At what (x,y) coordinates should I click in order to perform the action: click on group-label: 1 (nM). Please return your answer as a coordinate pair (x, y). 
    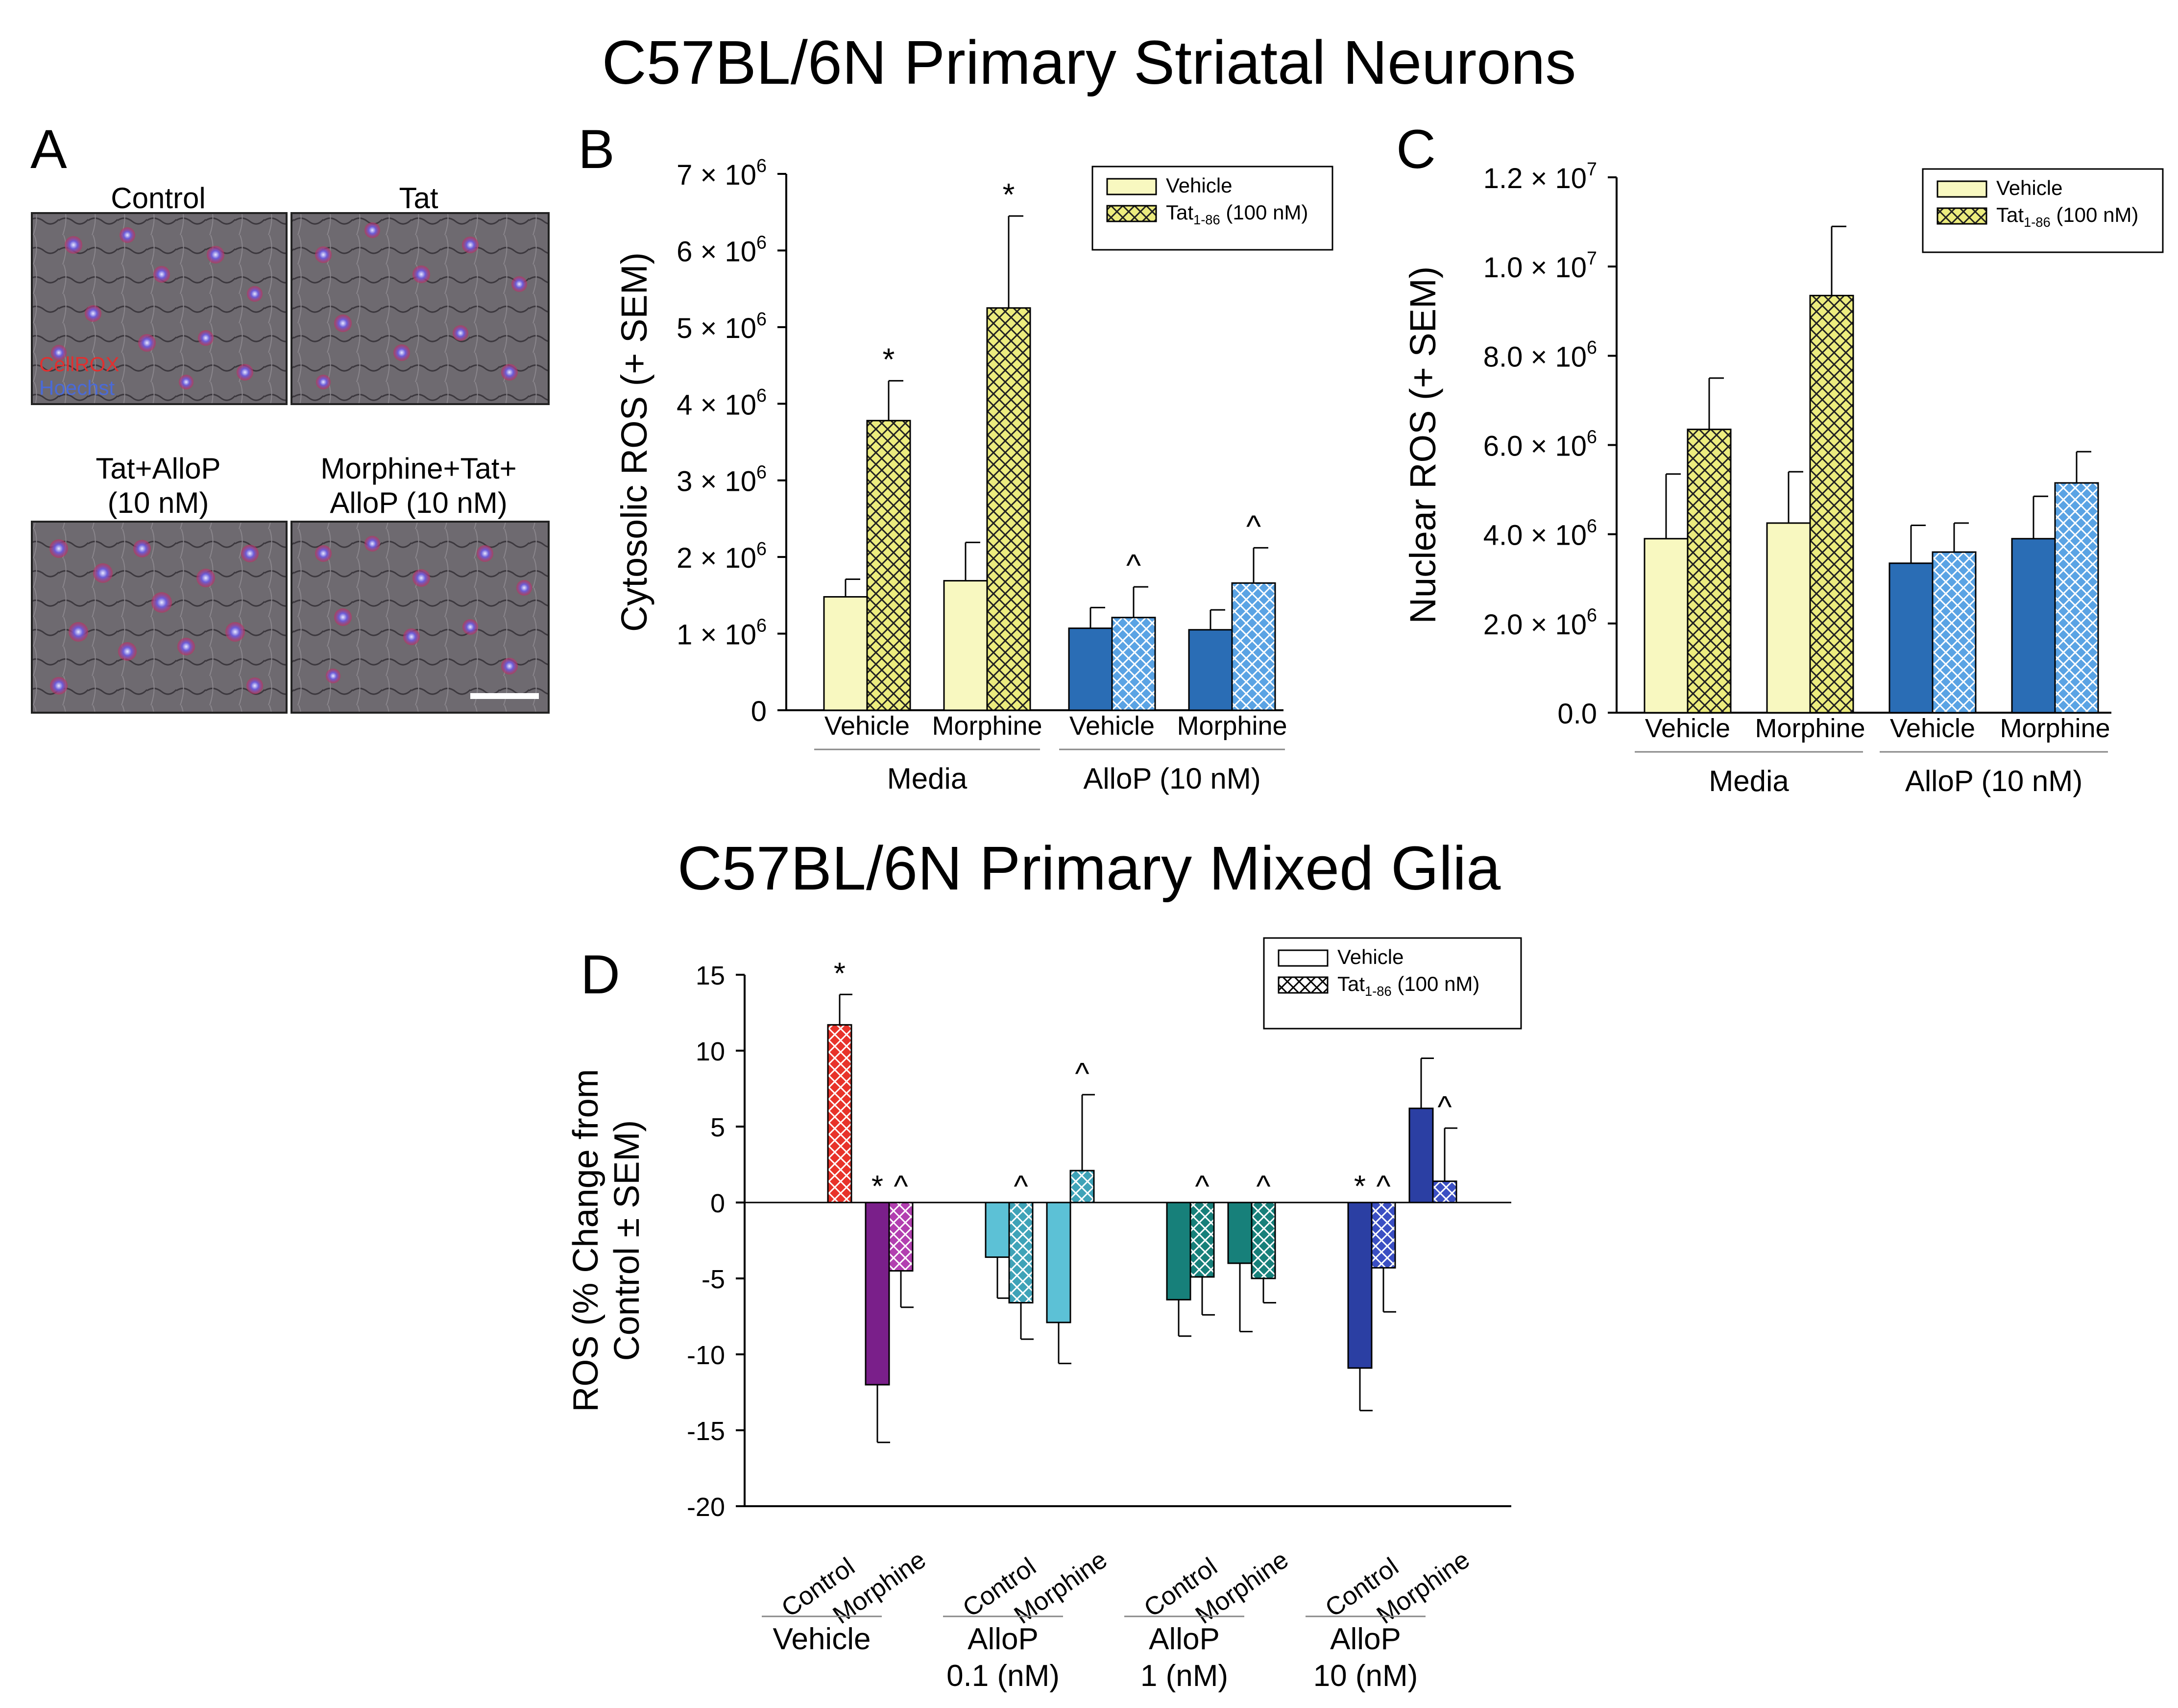
    Looking at the image, I should click on (1184, 1676).